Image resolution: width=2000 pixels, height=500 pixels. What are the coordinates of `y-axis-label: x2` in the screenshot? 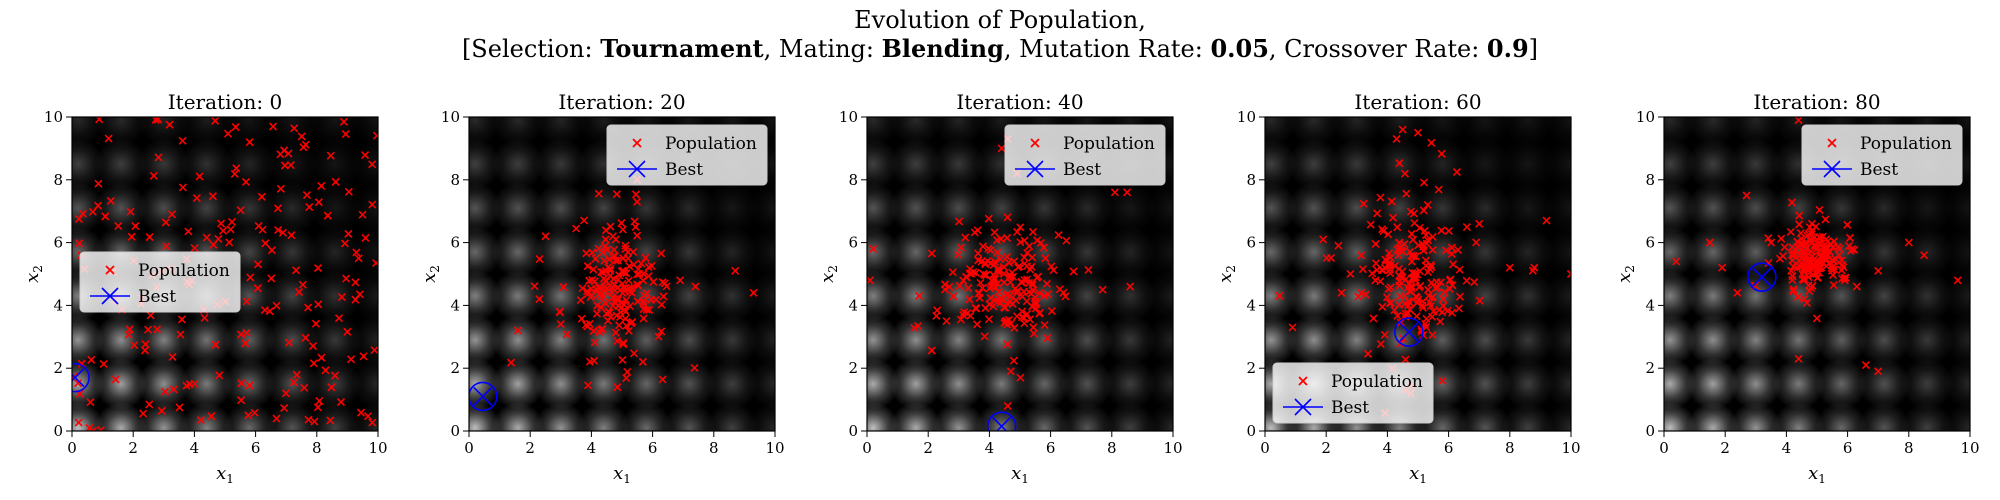 It's located at (1625, 274).